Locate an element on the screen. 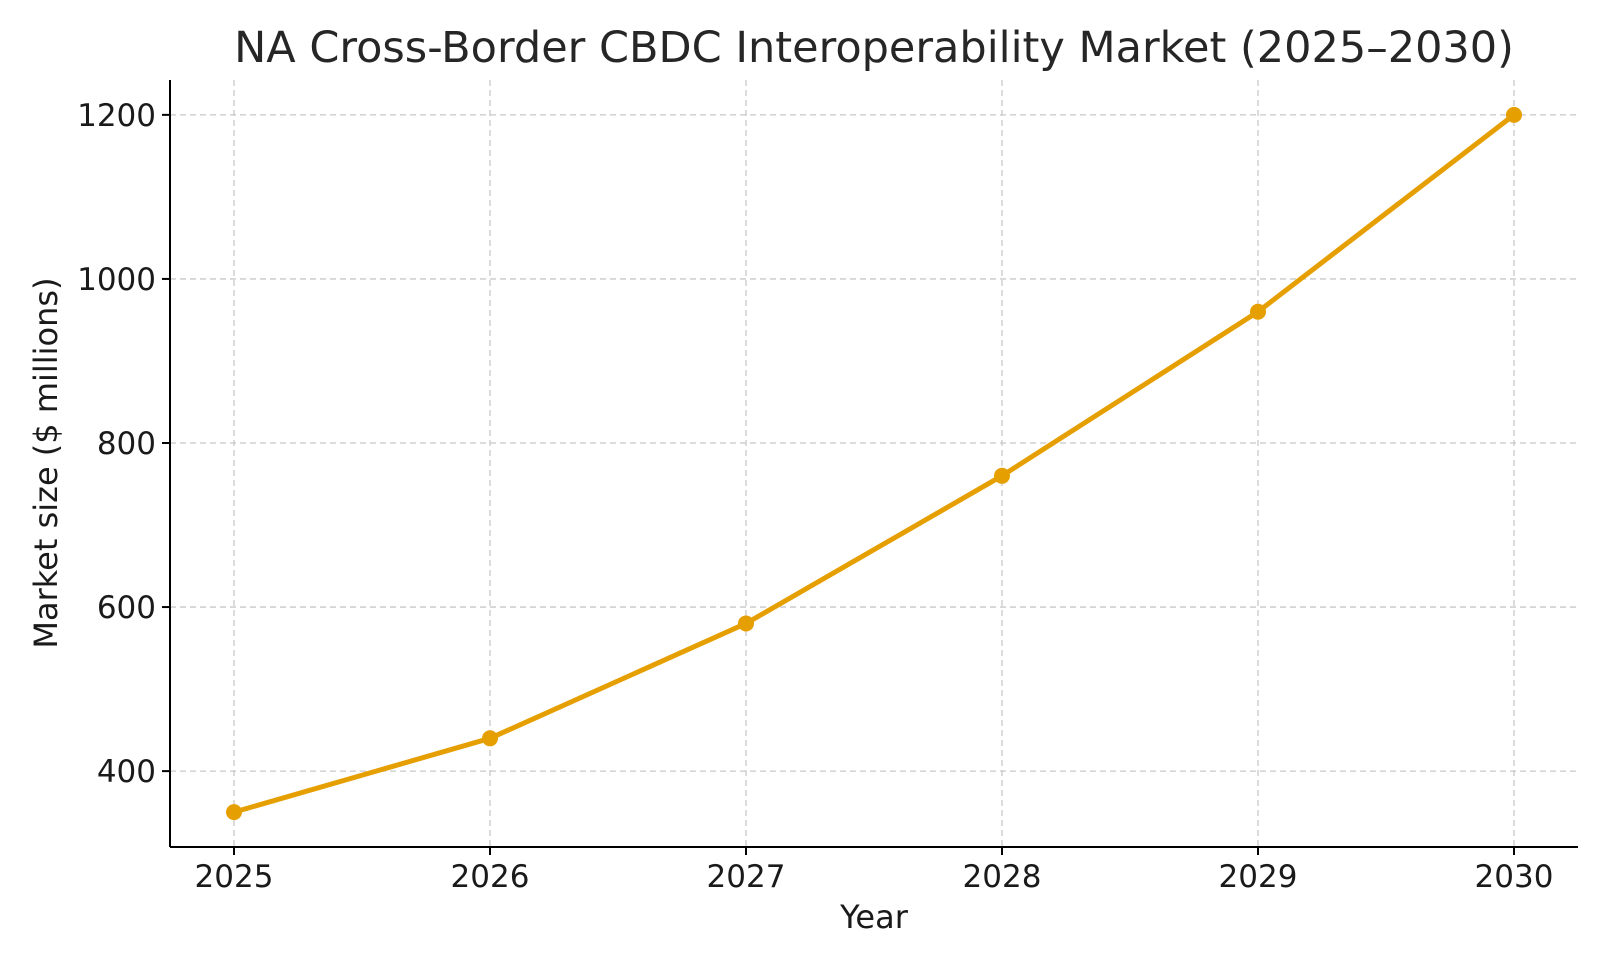 The width and height of the screenshot is (1600, 960). y-tick-label: 600 is located at coordinates (126, 608).